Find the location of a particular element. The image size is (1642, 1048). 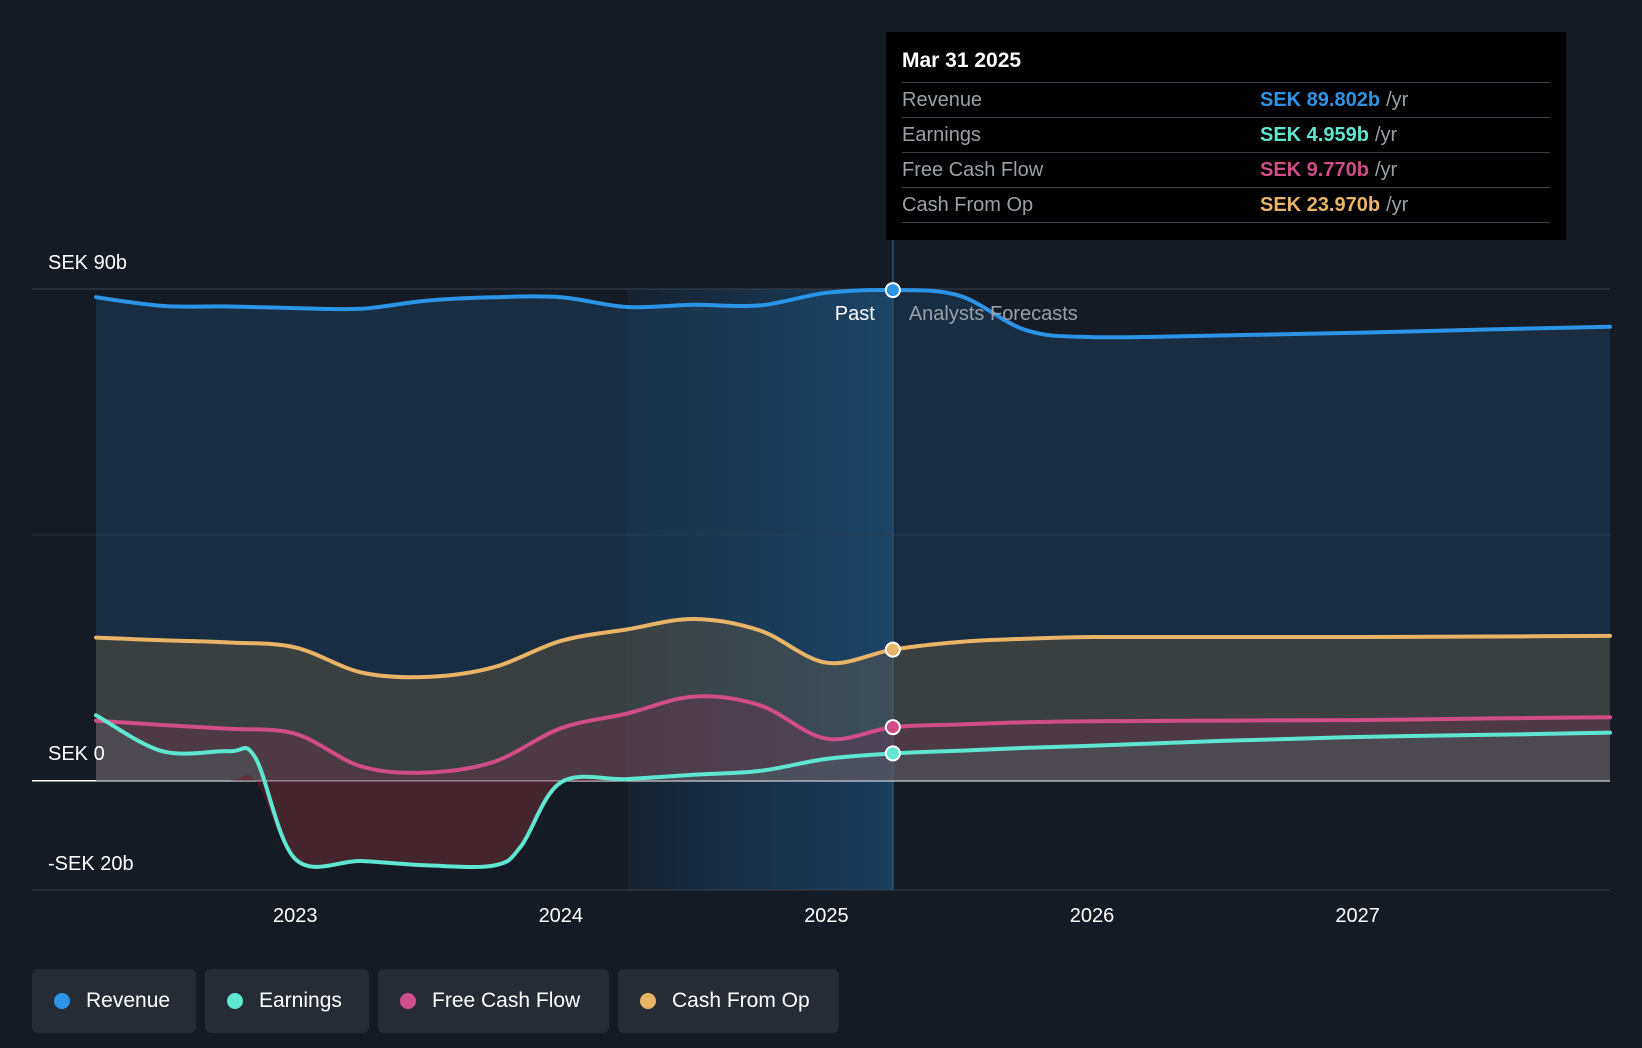

legend-item-earnings: Earnings is located at coordinates (287, 1001).